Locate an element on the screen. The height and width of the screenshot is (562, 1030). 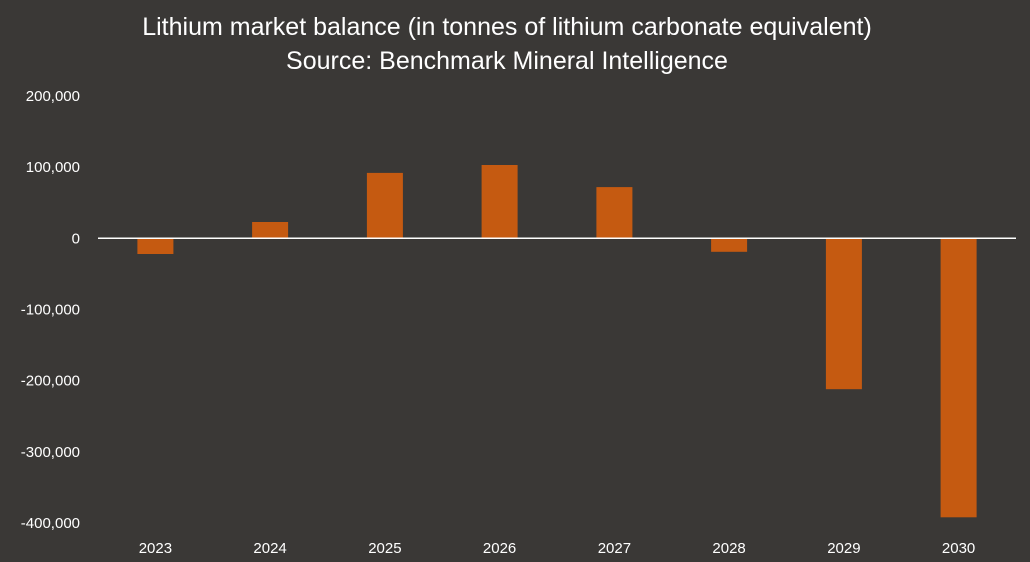
bar-2027 is located at coordinates (614, 213).